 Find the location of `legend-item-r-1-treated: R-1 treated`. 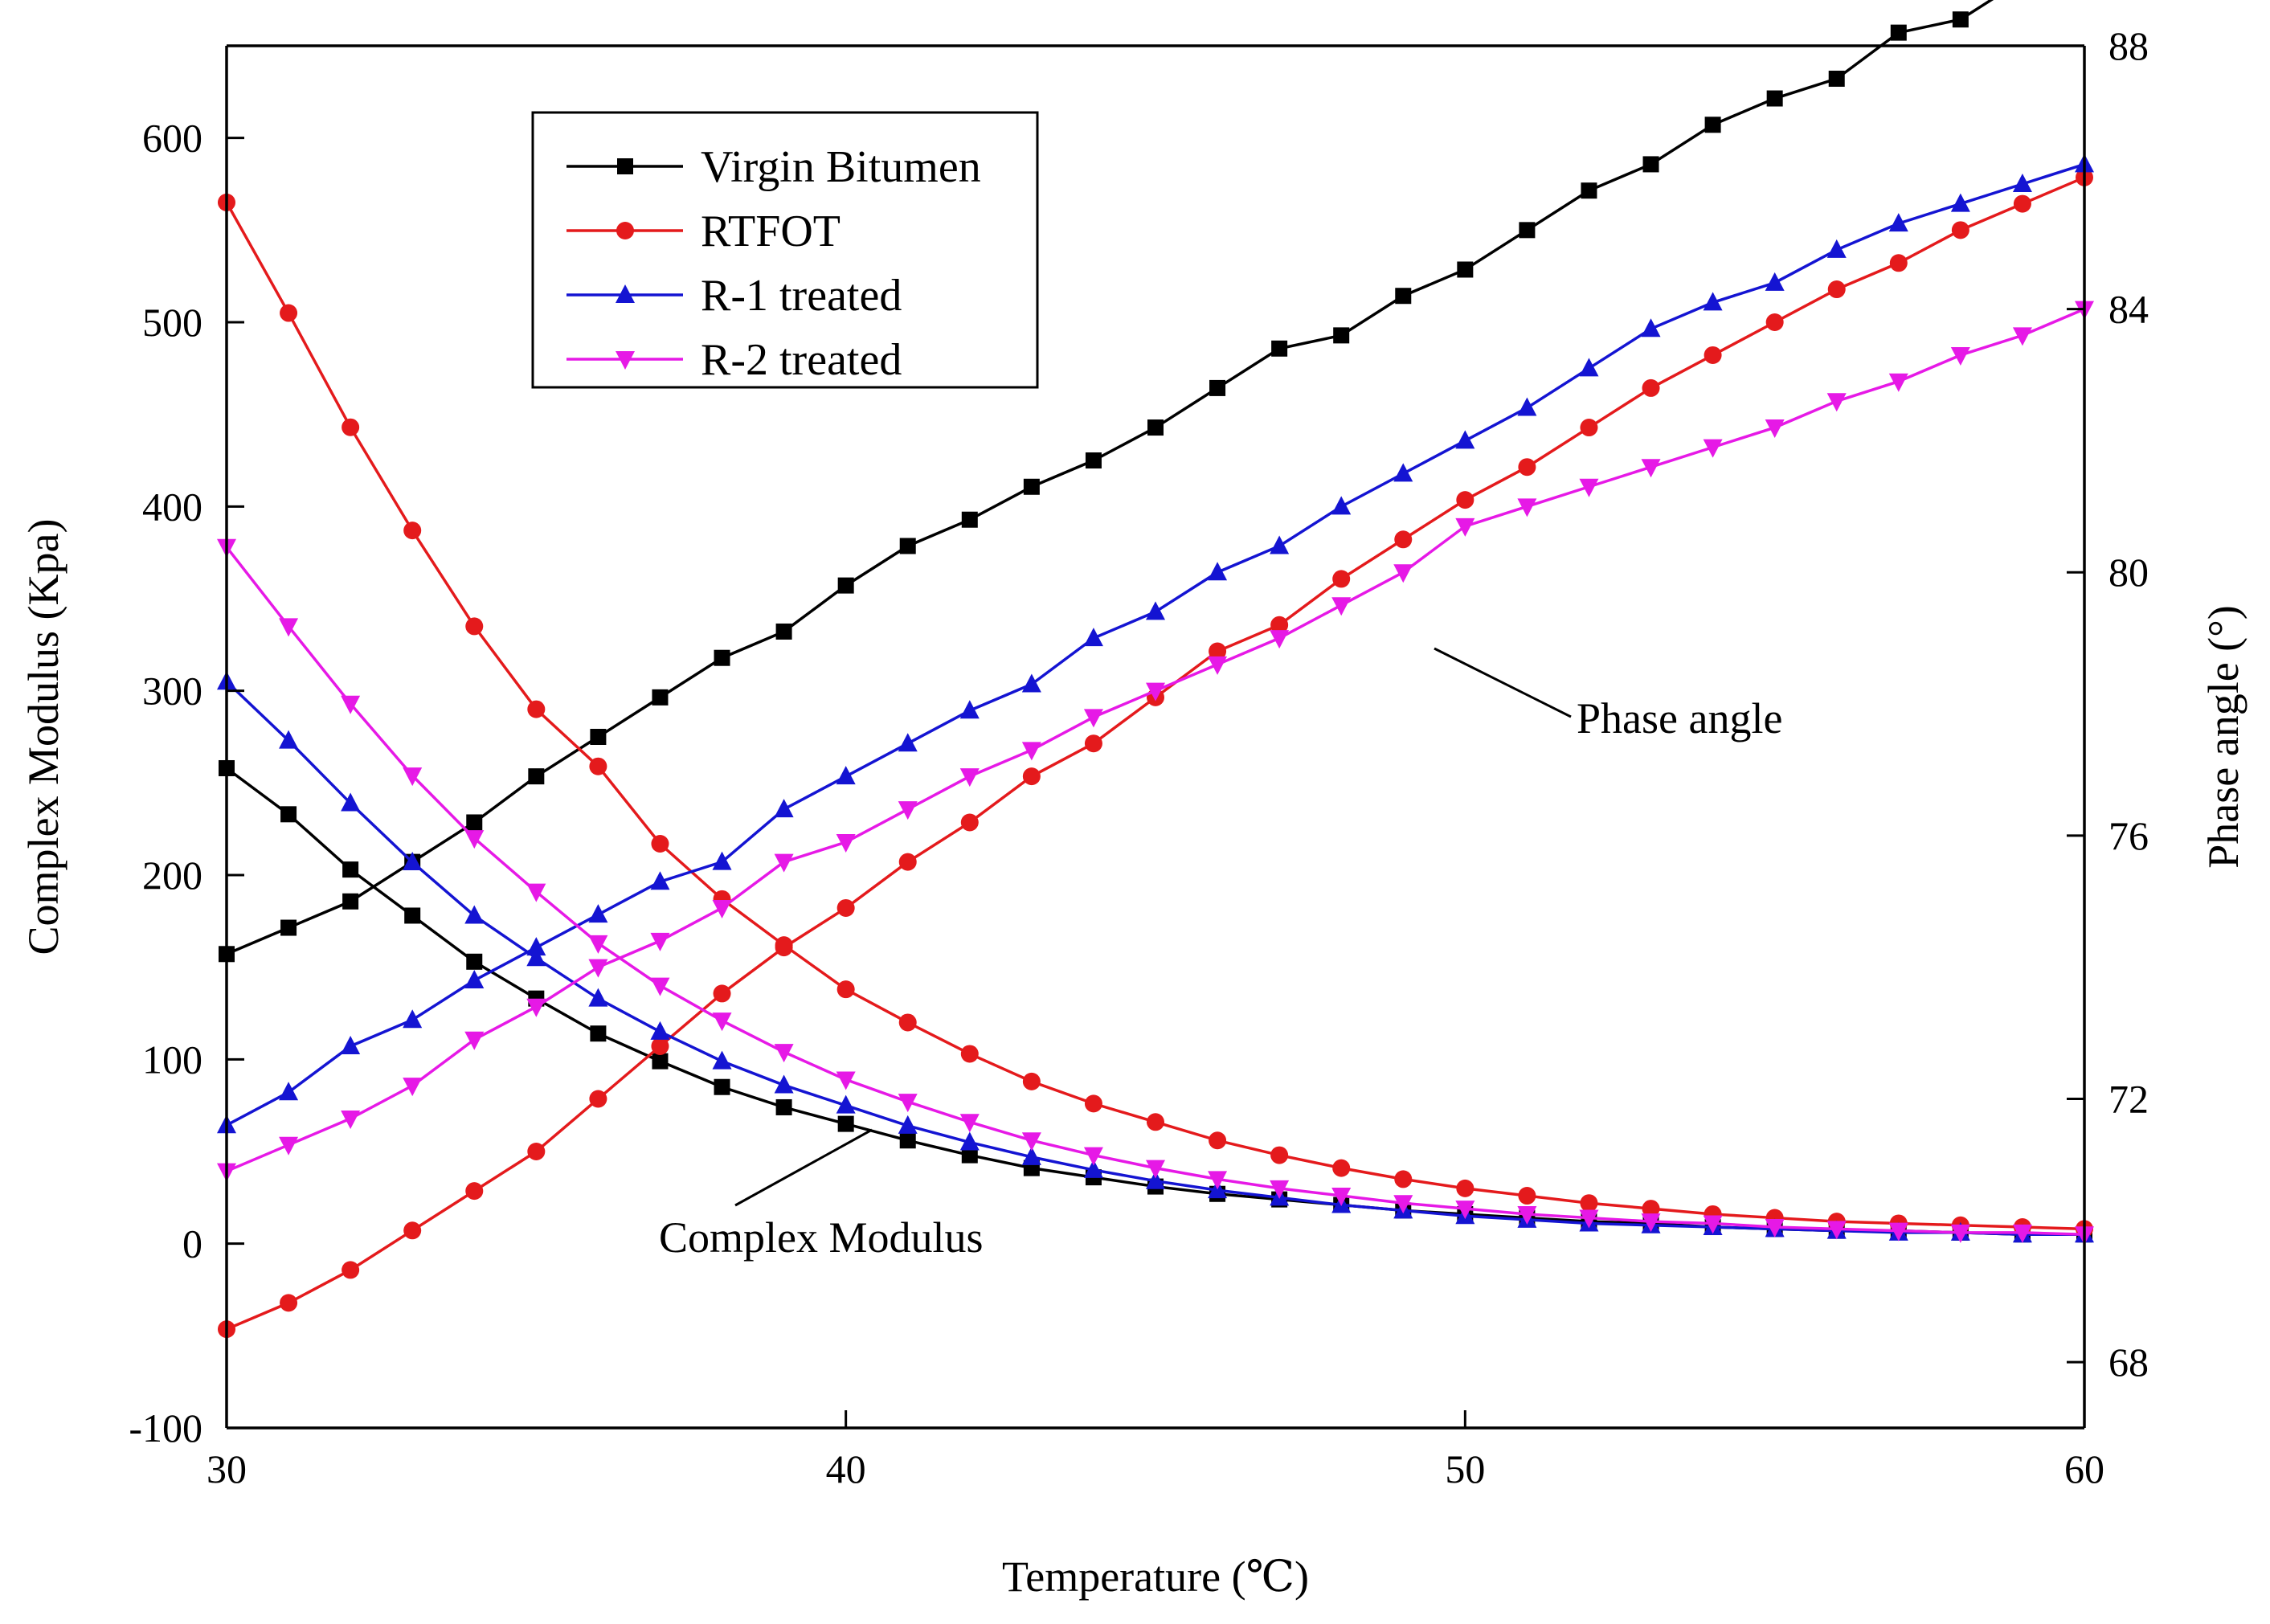

legend-item-r-1-treated: R-1 treated is located at coordinates (734, 296).